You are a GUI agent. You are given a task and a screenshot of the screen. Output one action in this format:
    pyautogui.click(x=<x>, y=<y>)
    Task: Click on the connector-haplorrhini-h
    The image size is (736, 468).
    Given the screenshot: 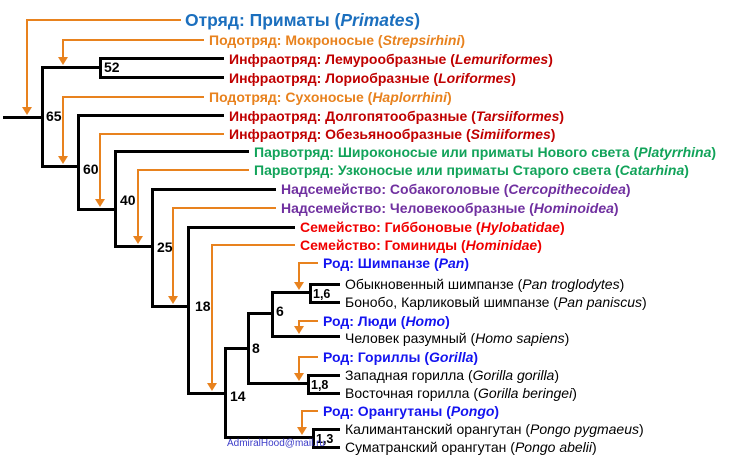 What is the action you would take?
    pyautogui.click(x=133, y=97)
    